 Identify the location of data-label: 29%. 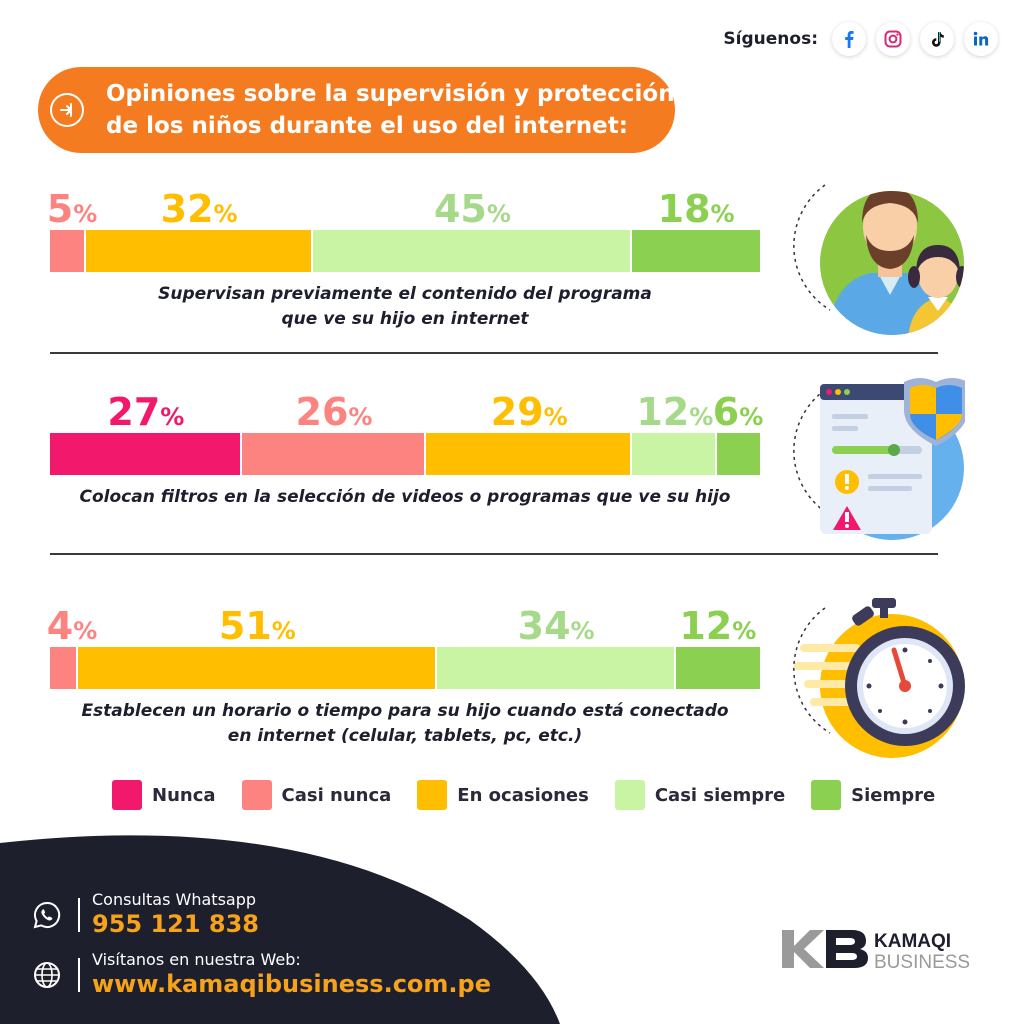
(529, 412).